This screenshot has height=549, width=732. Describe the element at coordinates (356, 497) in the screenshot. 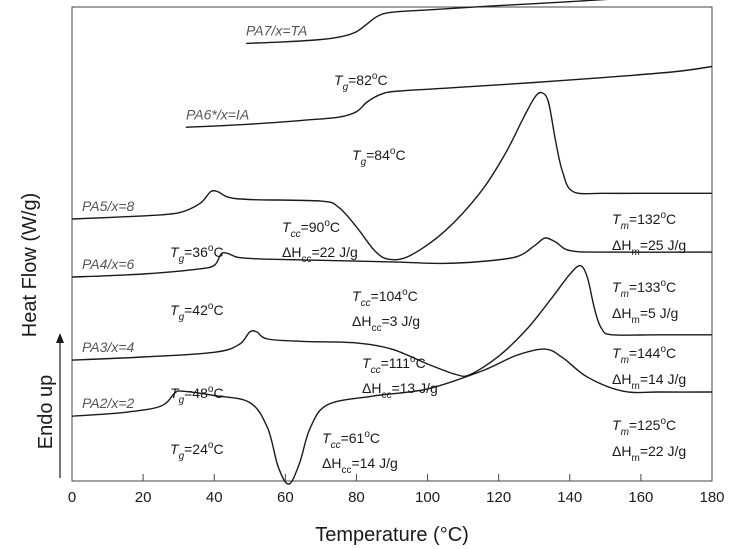

I see `x-tick-label: 80` at that location.